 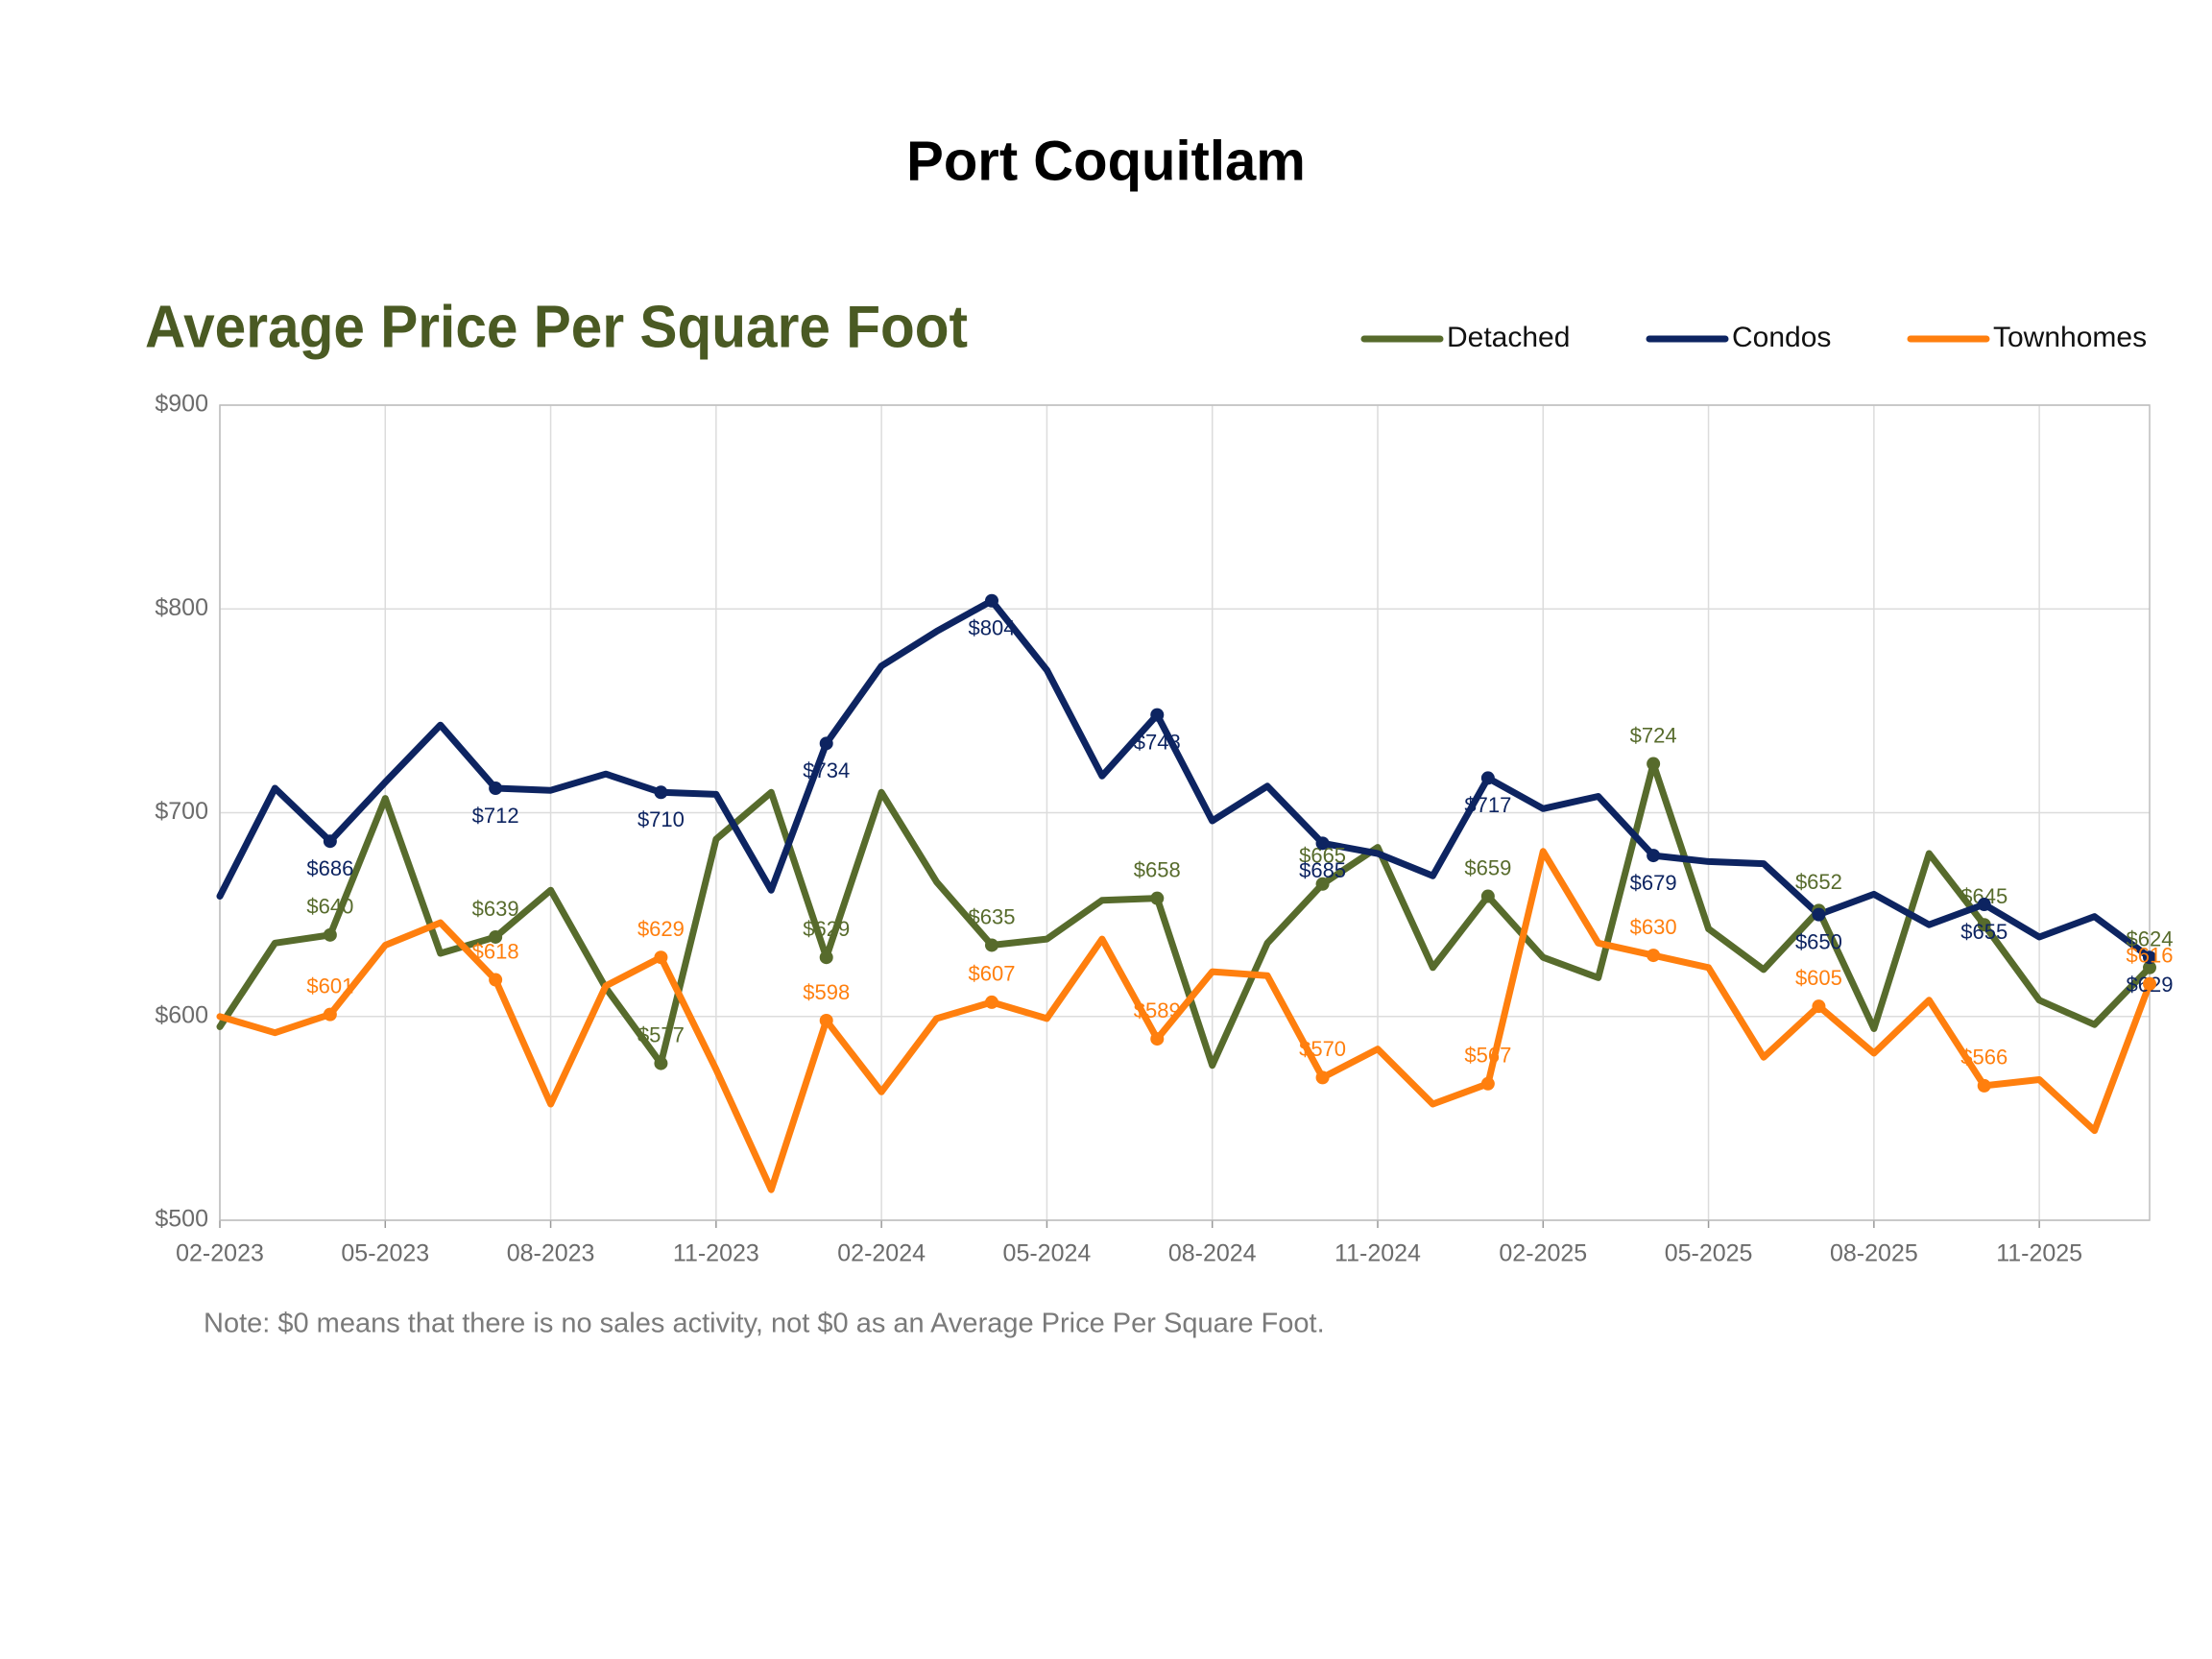 What do you see at coordinates (1047, 1253) in the screenshot?
I see `x-tick-label: 05-2024` at bounding box center [1047, 1253].